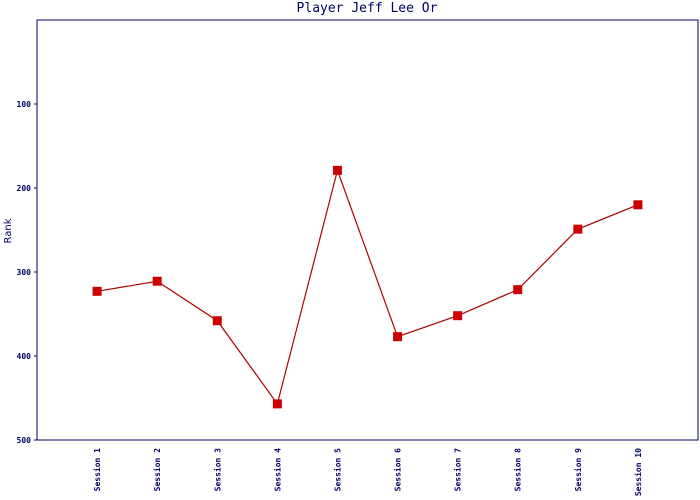 The height and width of the screenshot is (500, 700). What do you see at coordinates (518, 470) in the screenshot?
I see `x-tick-label: Session 8` at bounding box center [518, 470].